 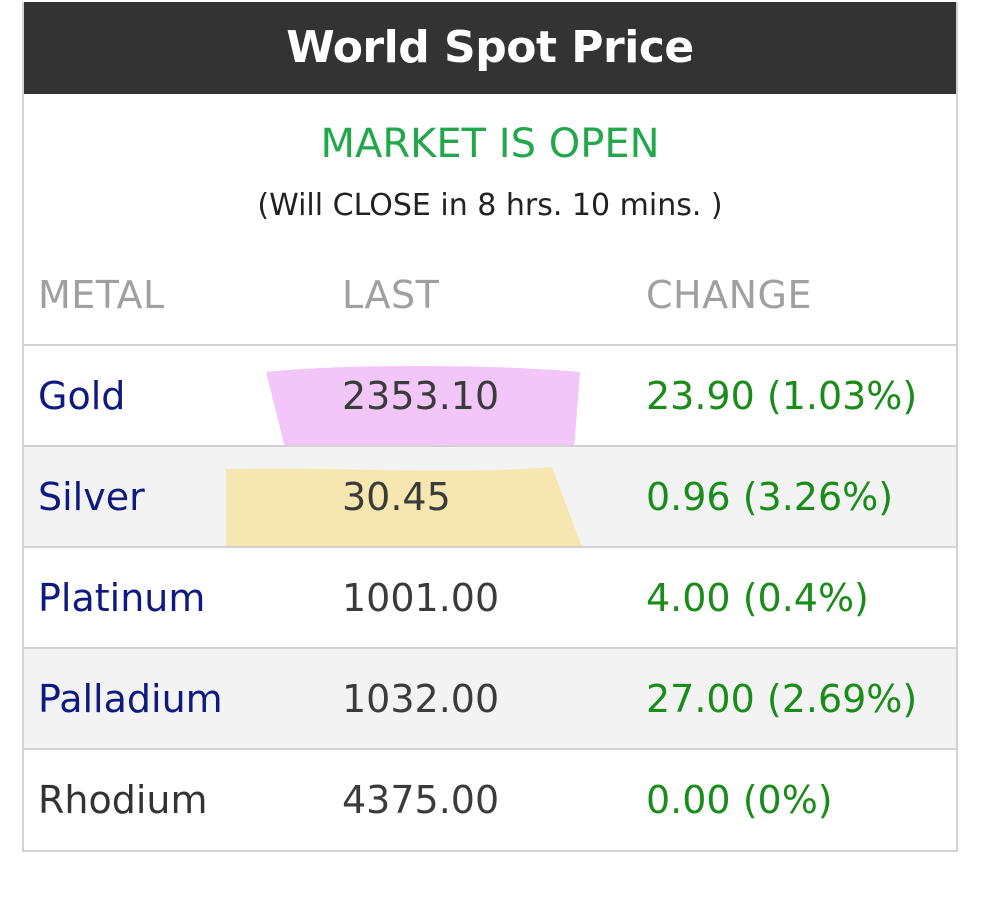 I want to click on metal-name: Platinum, so click(x=122, y=597).